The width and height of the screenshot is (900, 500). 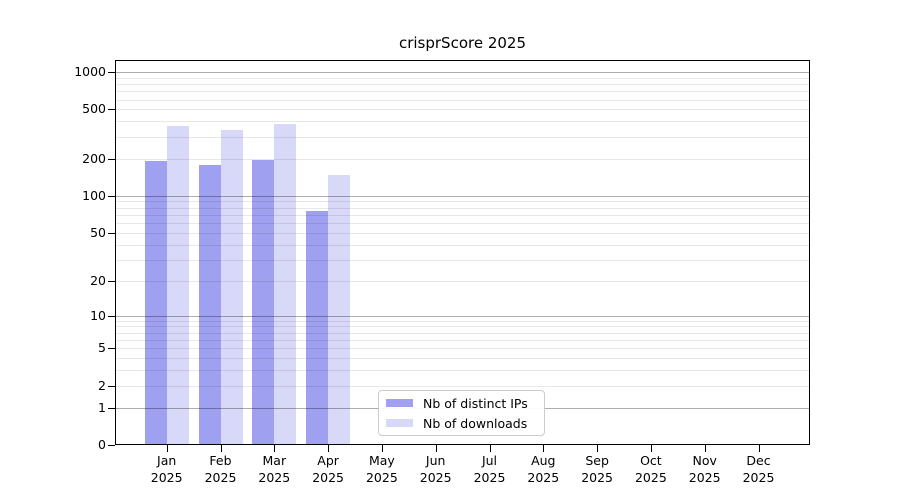 What do you see at coordinates (704, 469) in the screenshot?
I see `x-tick-label-nov: Nov 2025` at bounding box center [704, 469].